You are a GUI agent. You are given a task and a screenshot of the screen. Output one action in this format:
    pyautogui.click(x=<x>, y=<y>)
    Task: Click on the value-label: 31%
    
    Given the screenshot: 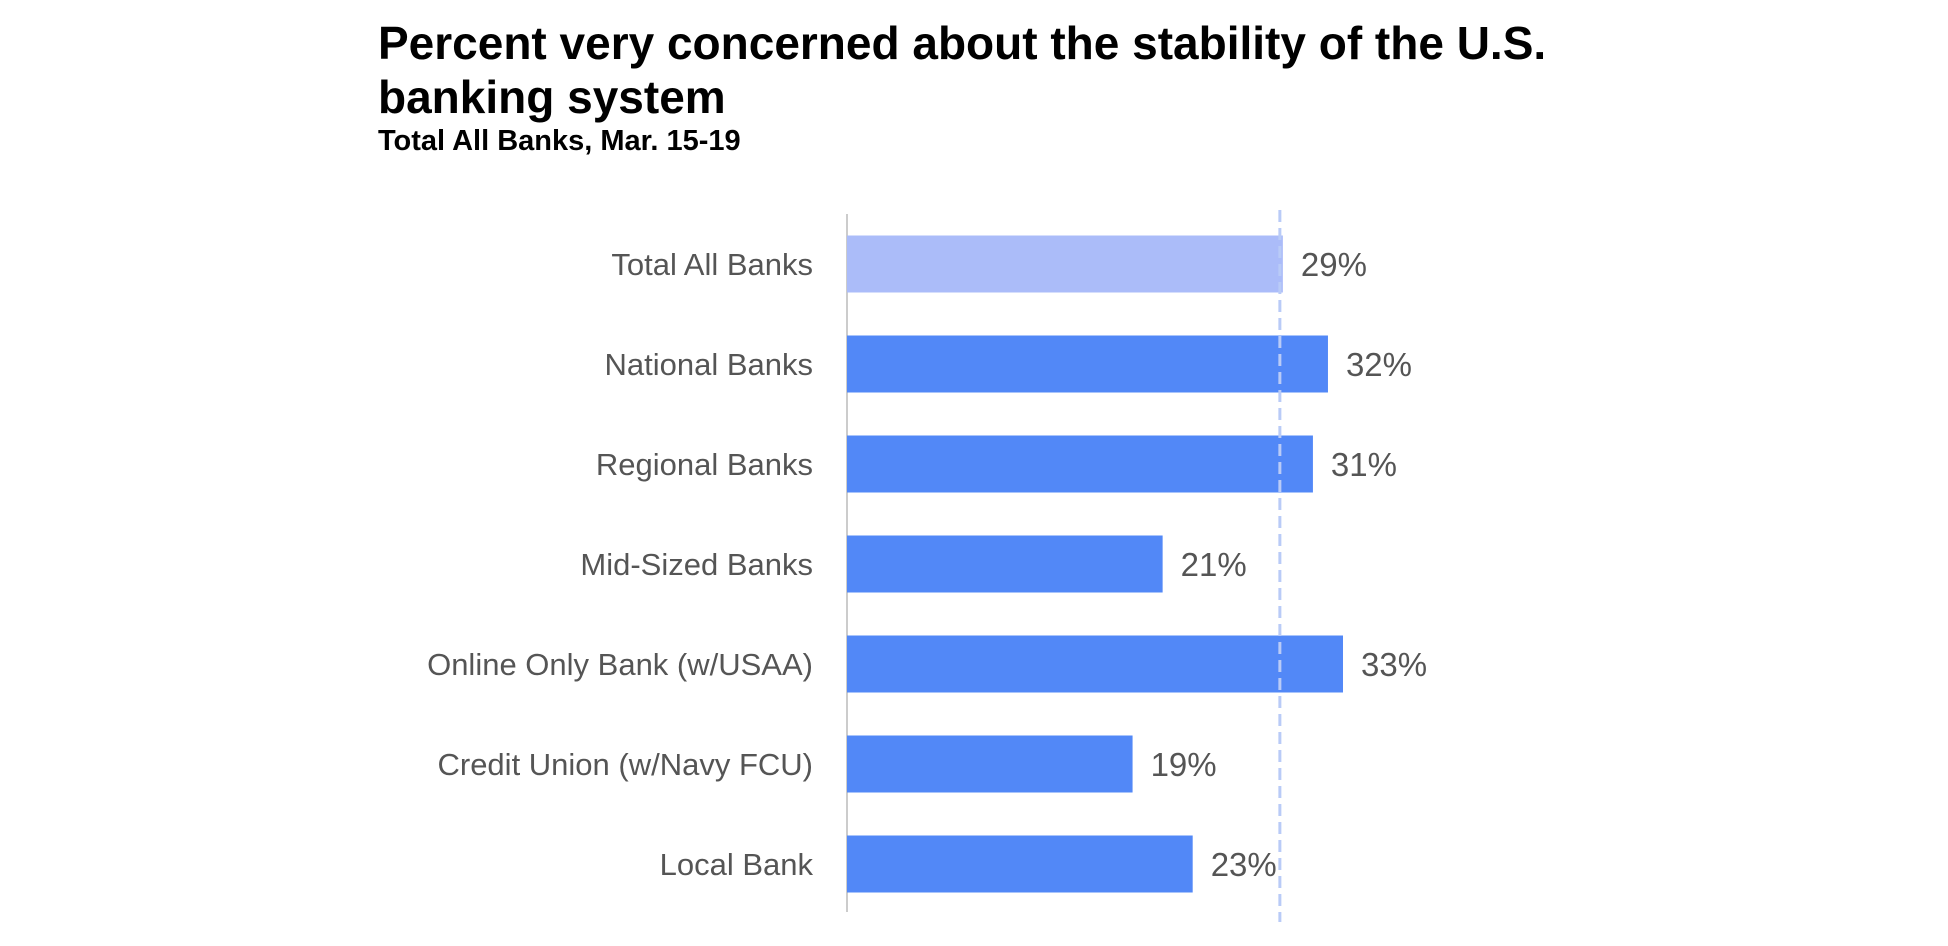 What is the action you would take?
    pyautogui.click(x=1364, y=464)
    